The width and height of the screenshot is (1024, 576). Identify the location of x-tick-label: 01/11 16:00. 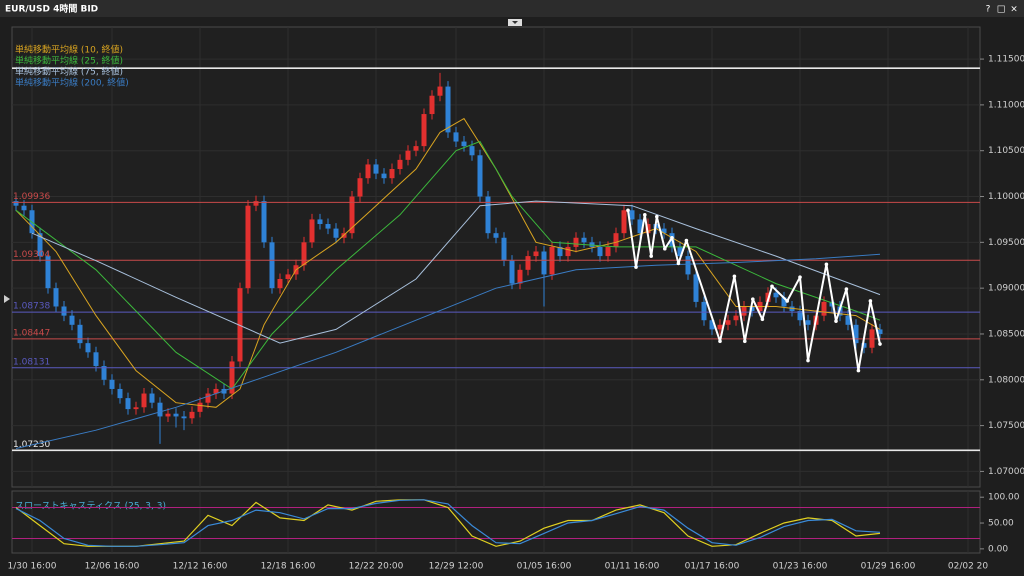
(632, 567).